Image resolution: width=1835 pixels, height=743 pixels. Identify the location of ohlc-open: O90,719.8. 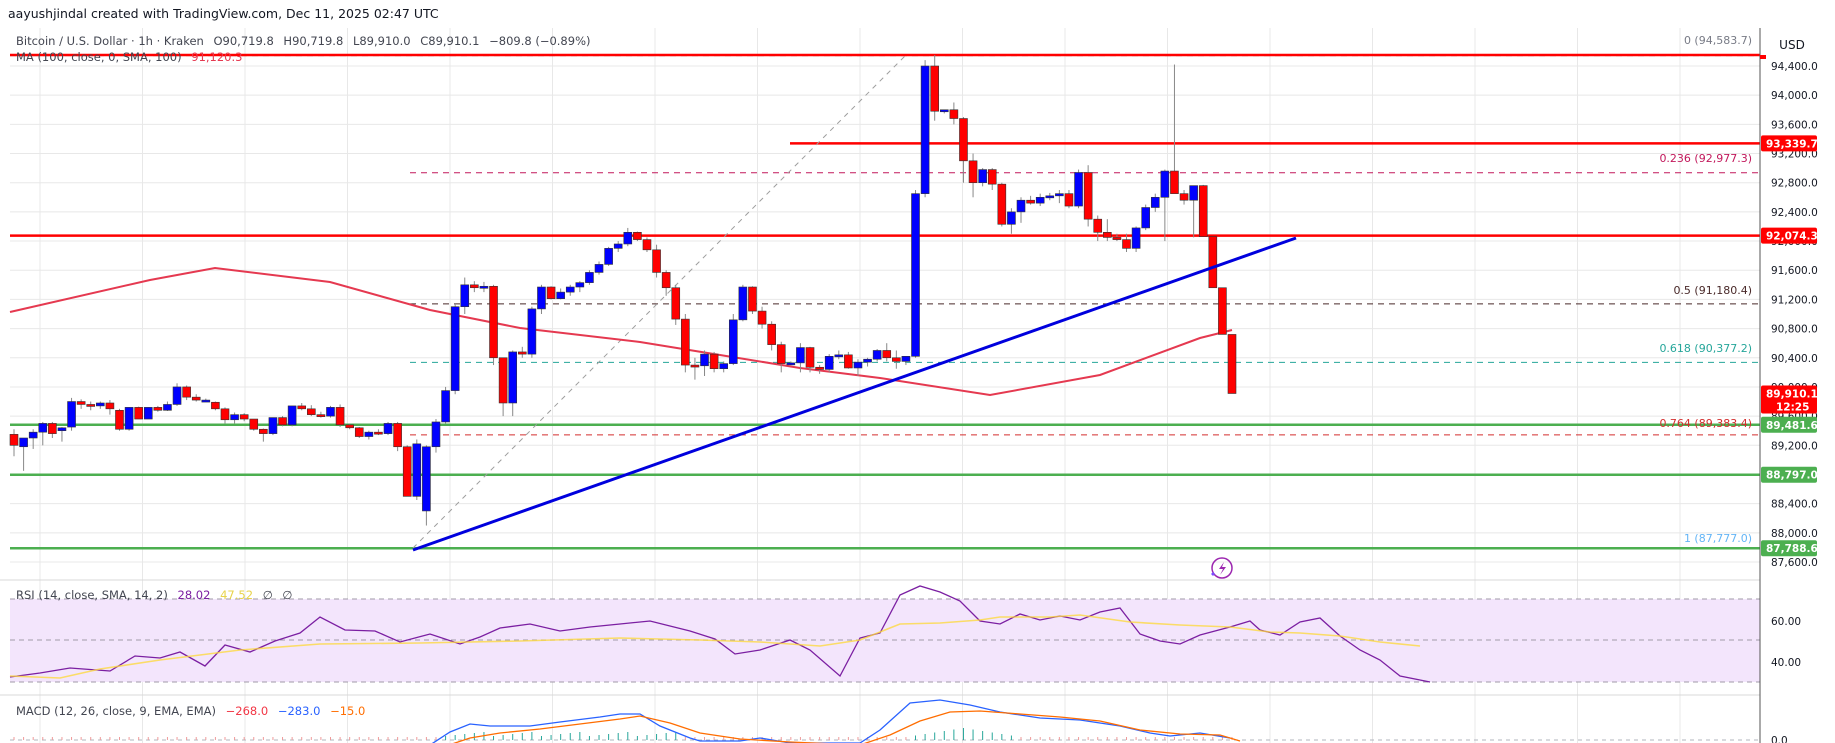
(243, 41).